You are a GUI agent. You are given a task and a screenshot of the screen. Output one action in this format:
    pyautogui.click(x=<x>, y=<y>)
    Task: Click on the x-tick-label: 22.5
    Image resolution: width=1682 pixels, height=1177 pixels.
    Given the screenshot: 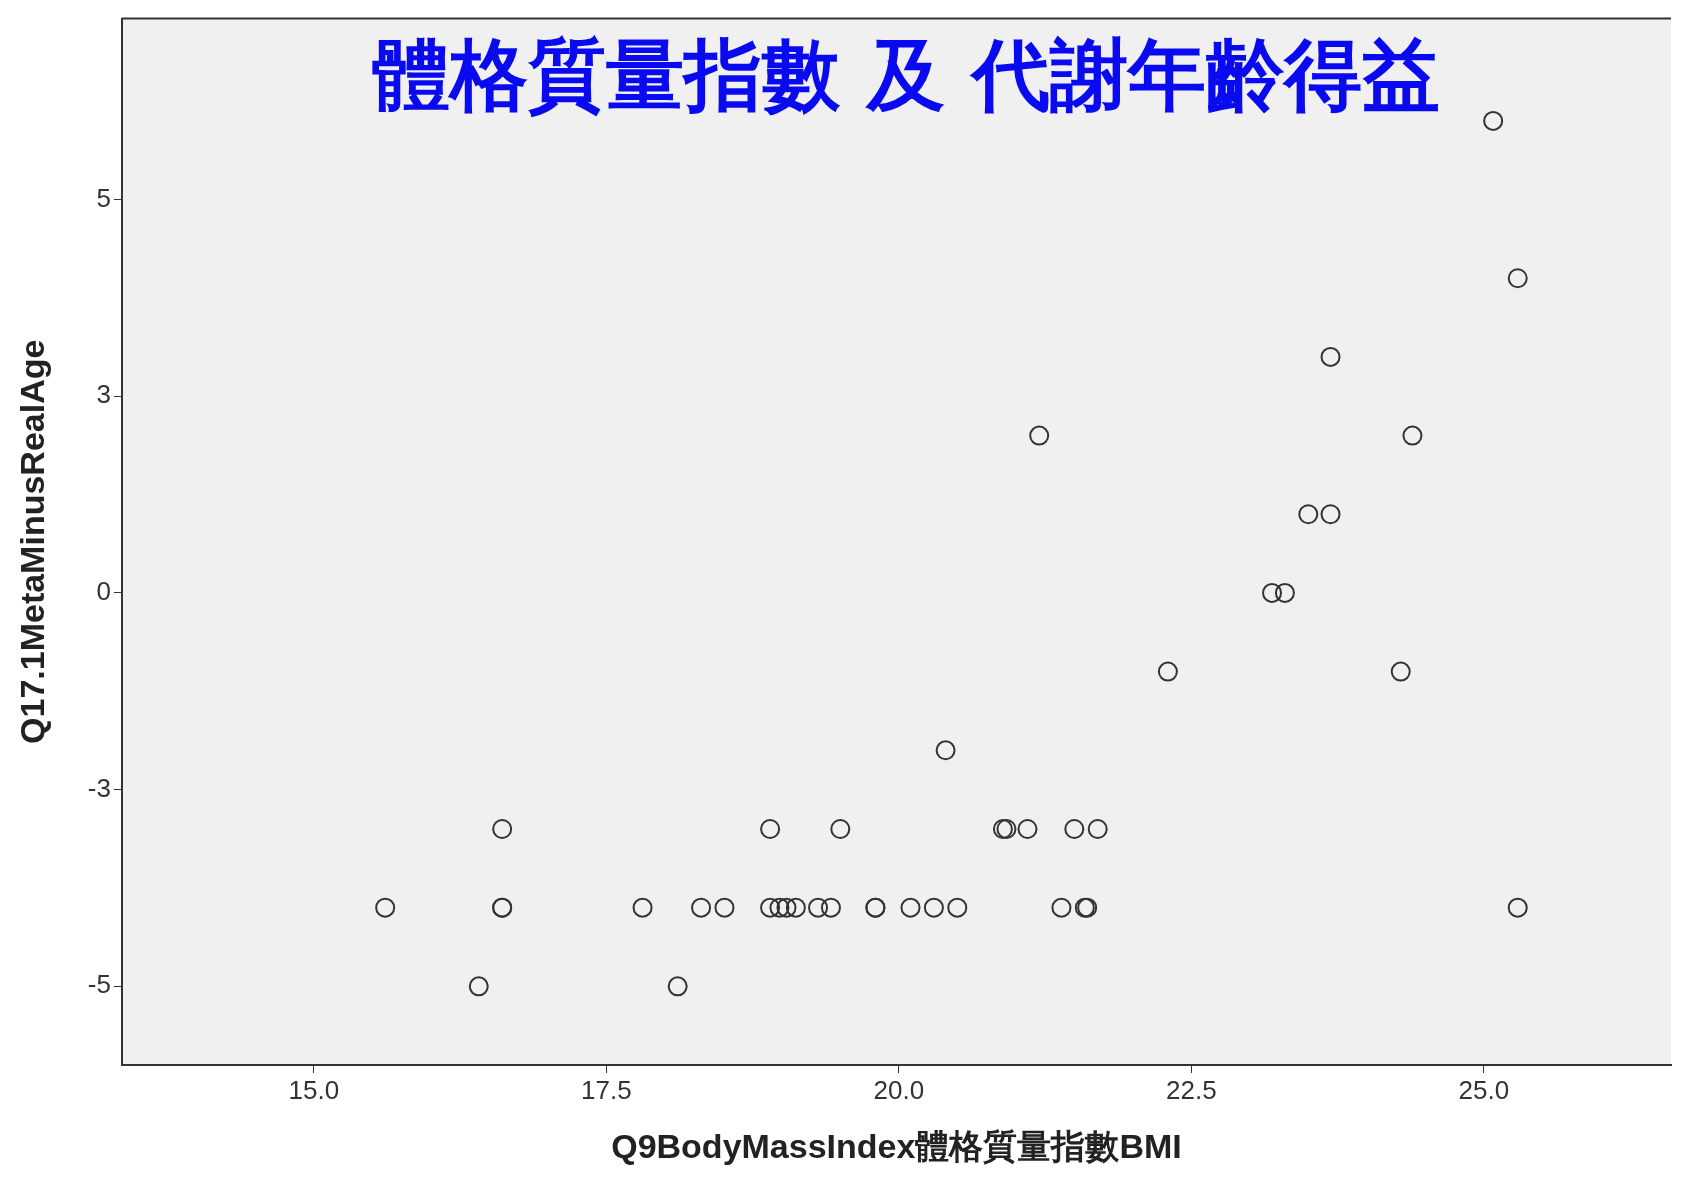 What is the action you would take?
    pyautogui.click(x=1191, y=1089)
    